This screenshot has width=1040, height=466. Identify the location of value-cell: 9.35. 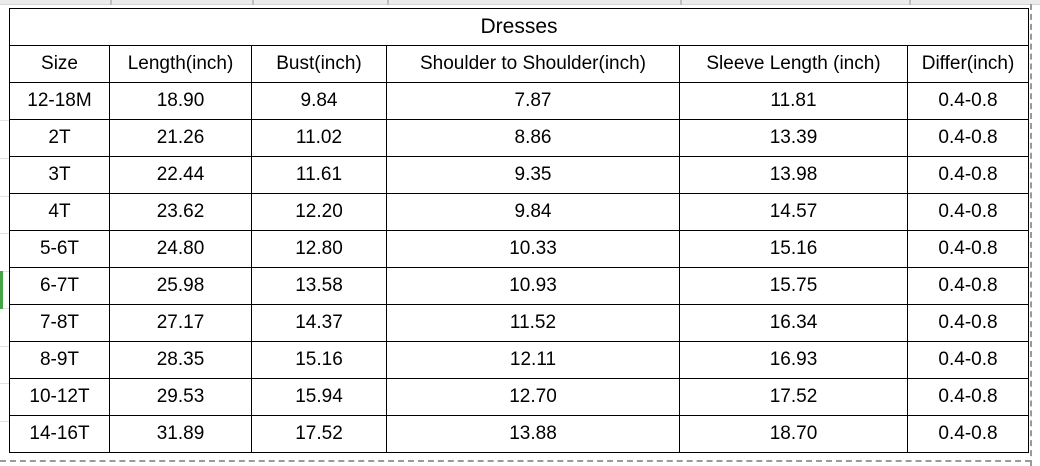
(533, 175).